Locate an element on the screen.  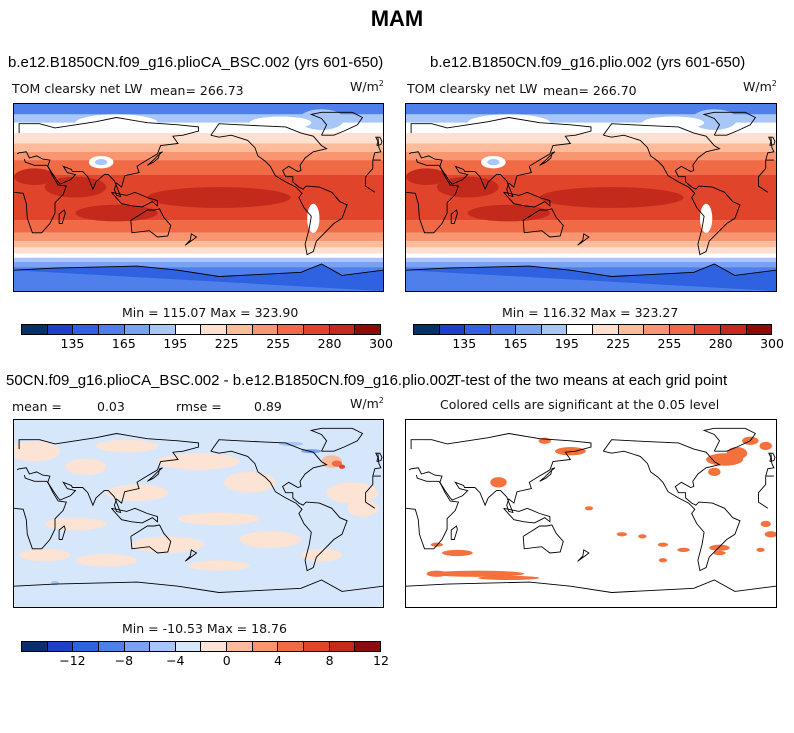
map-top-left-siberia-cold is located at coordinates (116, 123).